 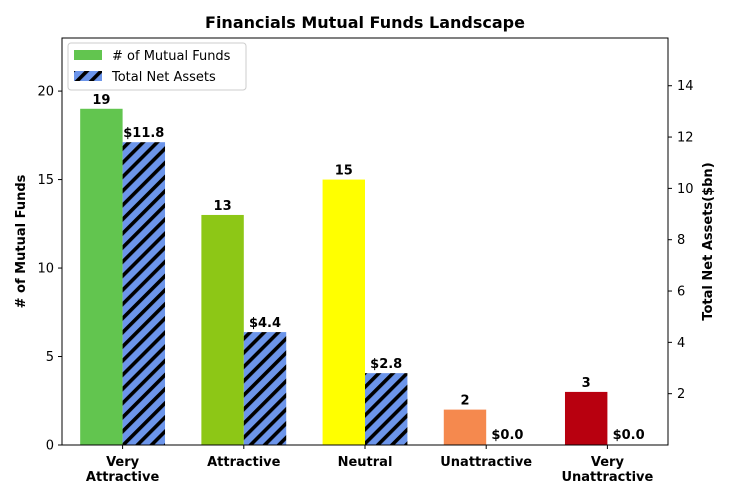 What do you see at coordinates (88, 55) in the screenshot?
I see `legend-swatch-mutual-funds` at bounding box center [88, 55].